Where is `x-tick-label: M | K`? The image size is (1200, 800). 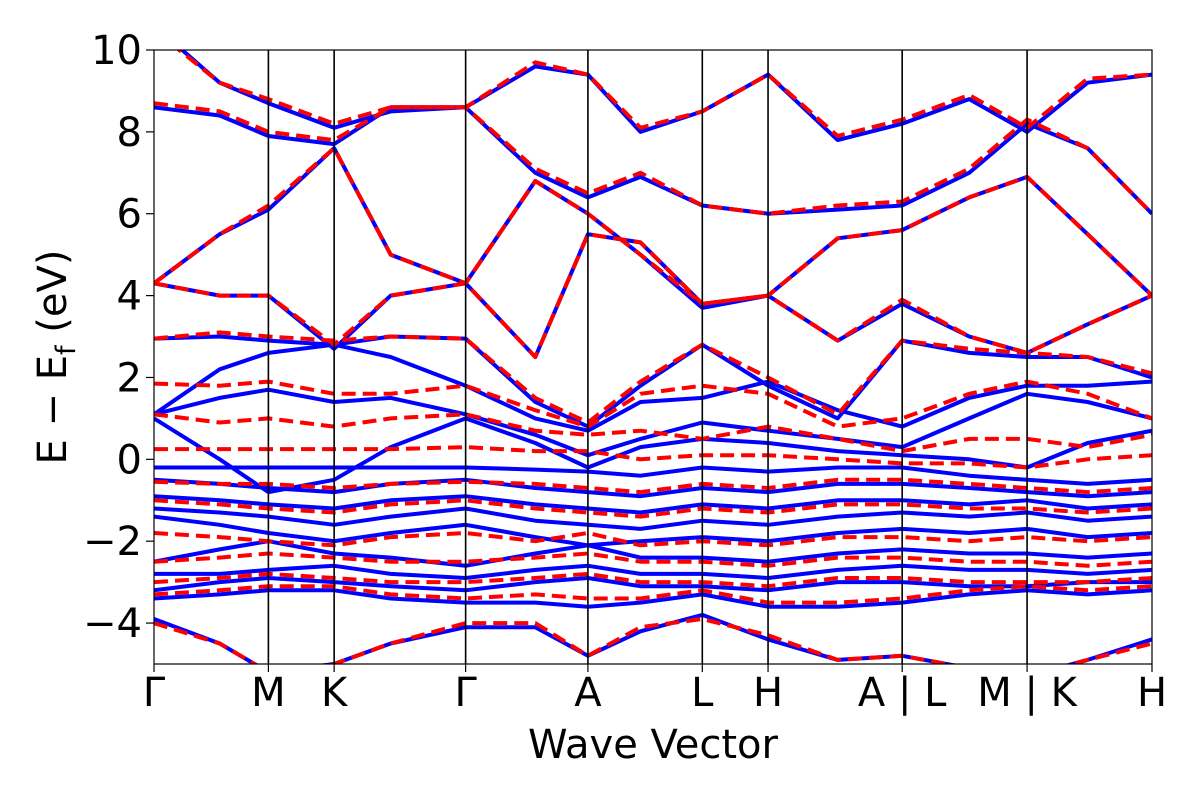
x-tick-label: M | K is located at coordinates (1027, 693).